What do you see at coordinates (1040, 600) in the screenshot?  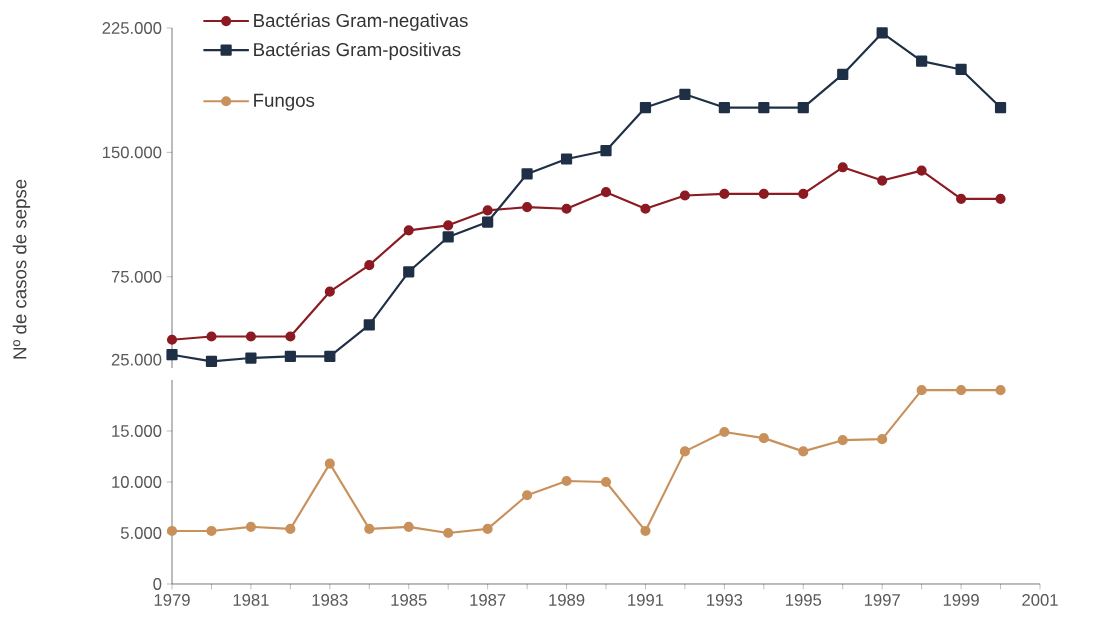 I see `x-tick-label: 2001` at bounding box center [1040, 600].